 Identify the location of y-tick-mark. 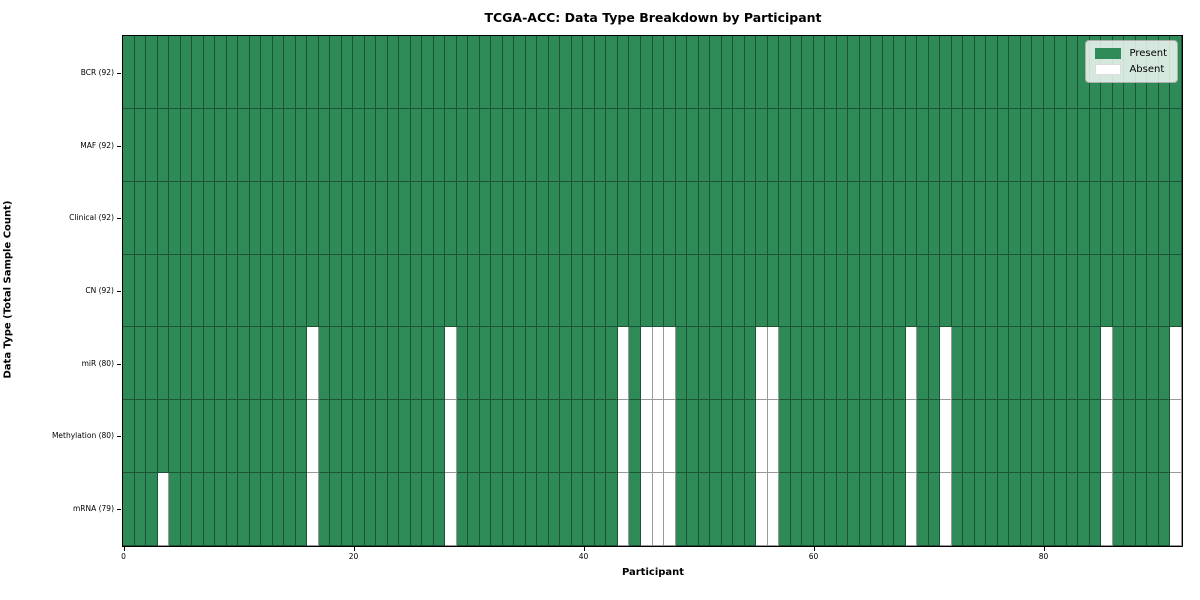
(119, 219).